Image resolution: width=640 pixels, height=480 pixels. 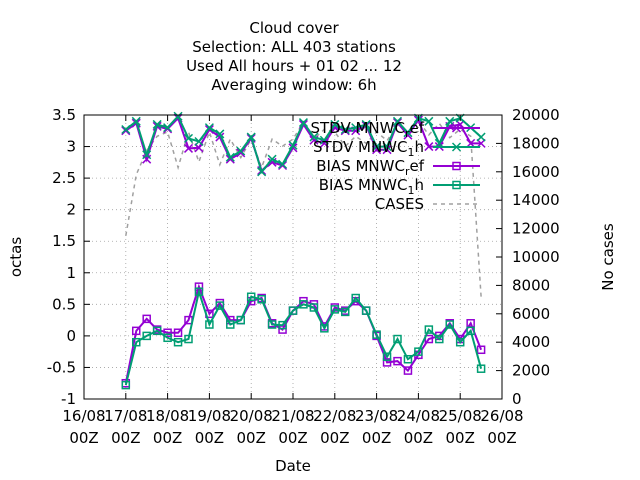 What do you see at coordinates (61, 367) in the screenshot?
I see `y-tick-label: -0.5` at bounding box center [61, 367].